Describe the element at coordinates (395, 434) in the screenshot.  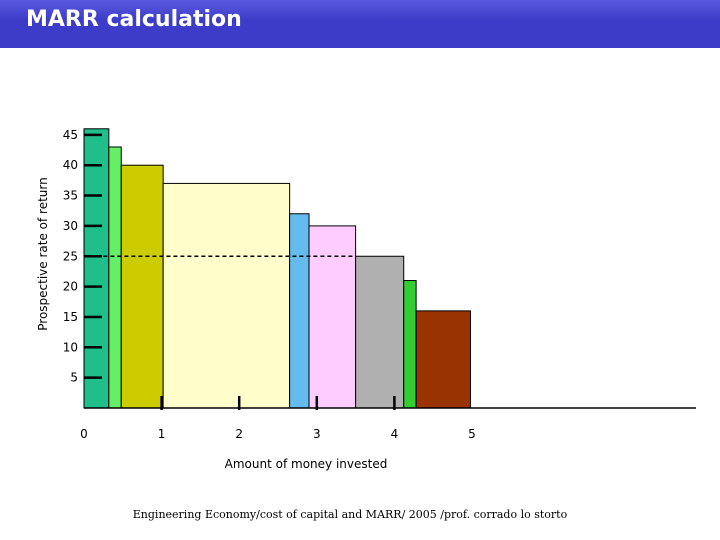
I see `x-tick-label: 4` at that location.